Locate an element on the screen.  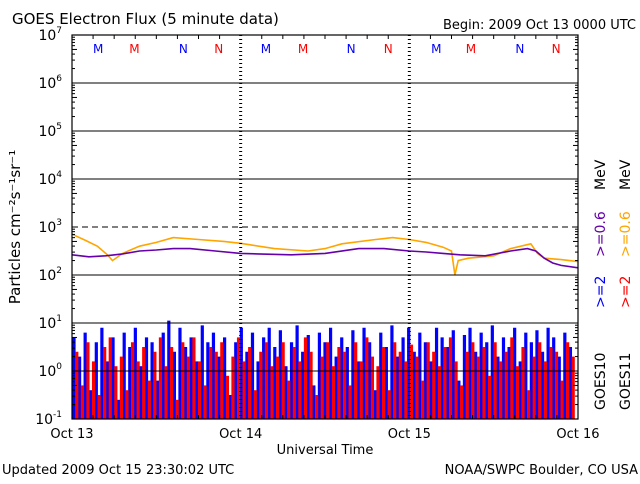
footer-source: NOAA/SWPC Boulder, CO USA is located at coordinates (541, 470).